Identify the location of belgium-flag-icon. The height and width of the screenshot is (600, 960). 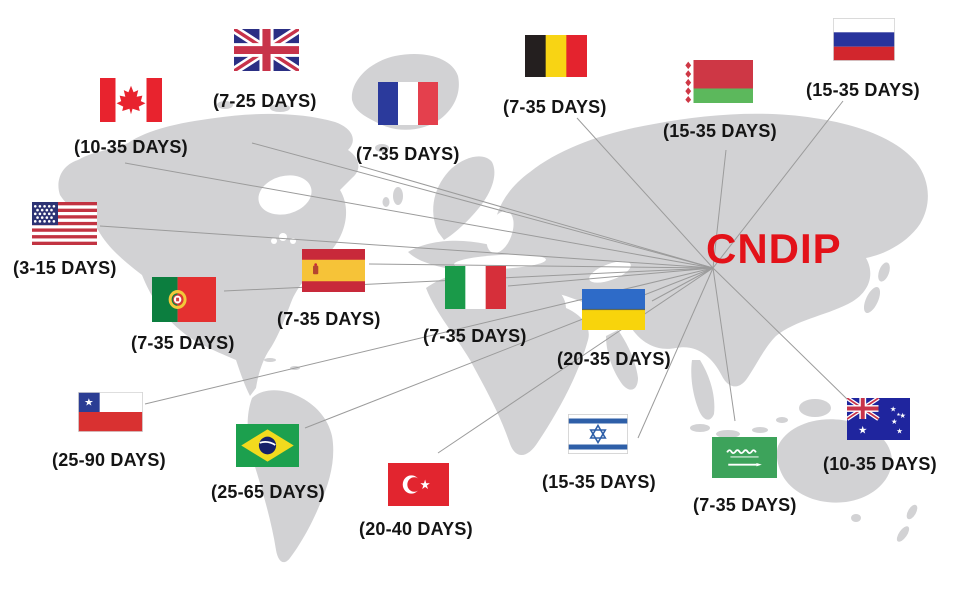
(556, 56).